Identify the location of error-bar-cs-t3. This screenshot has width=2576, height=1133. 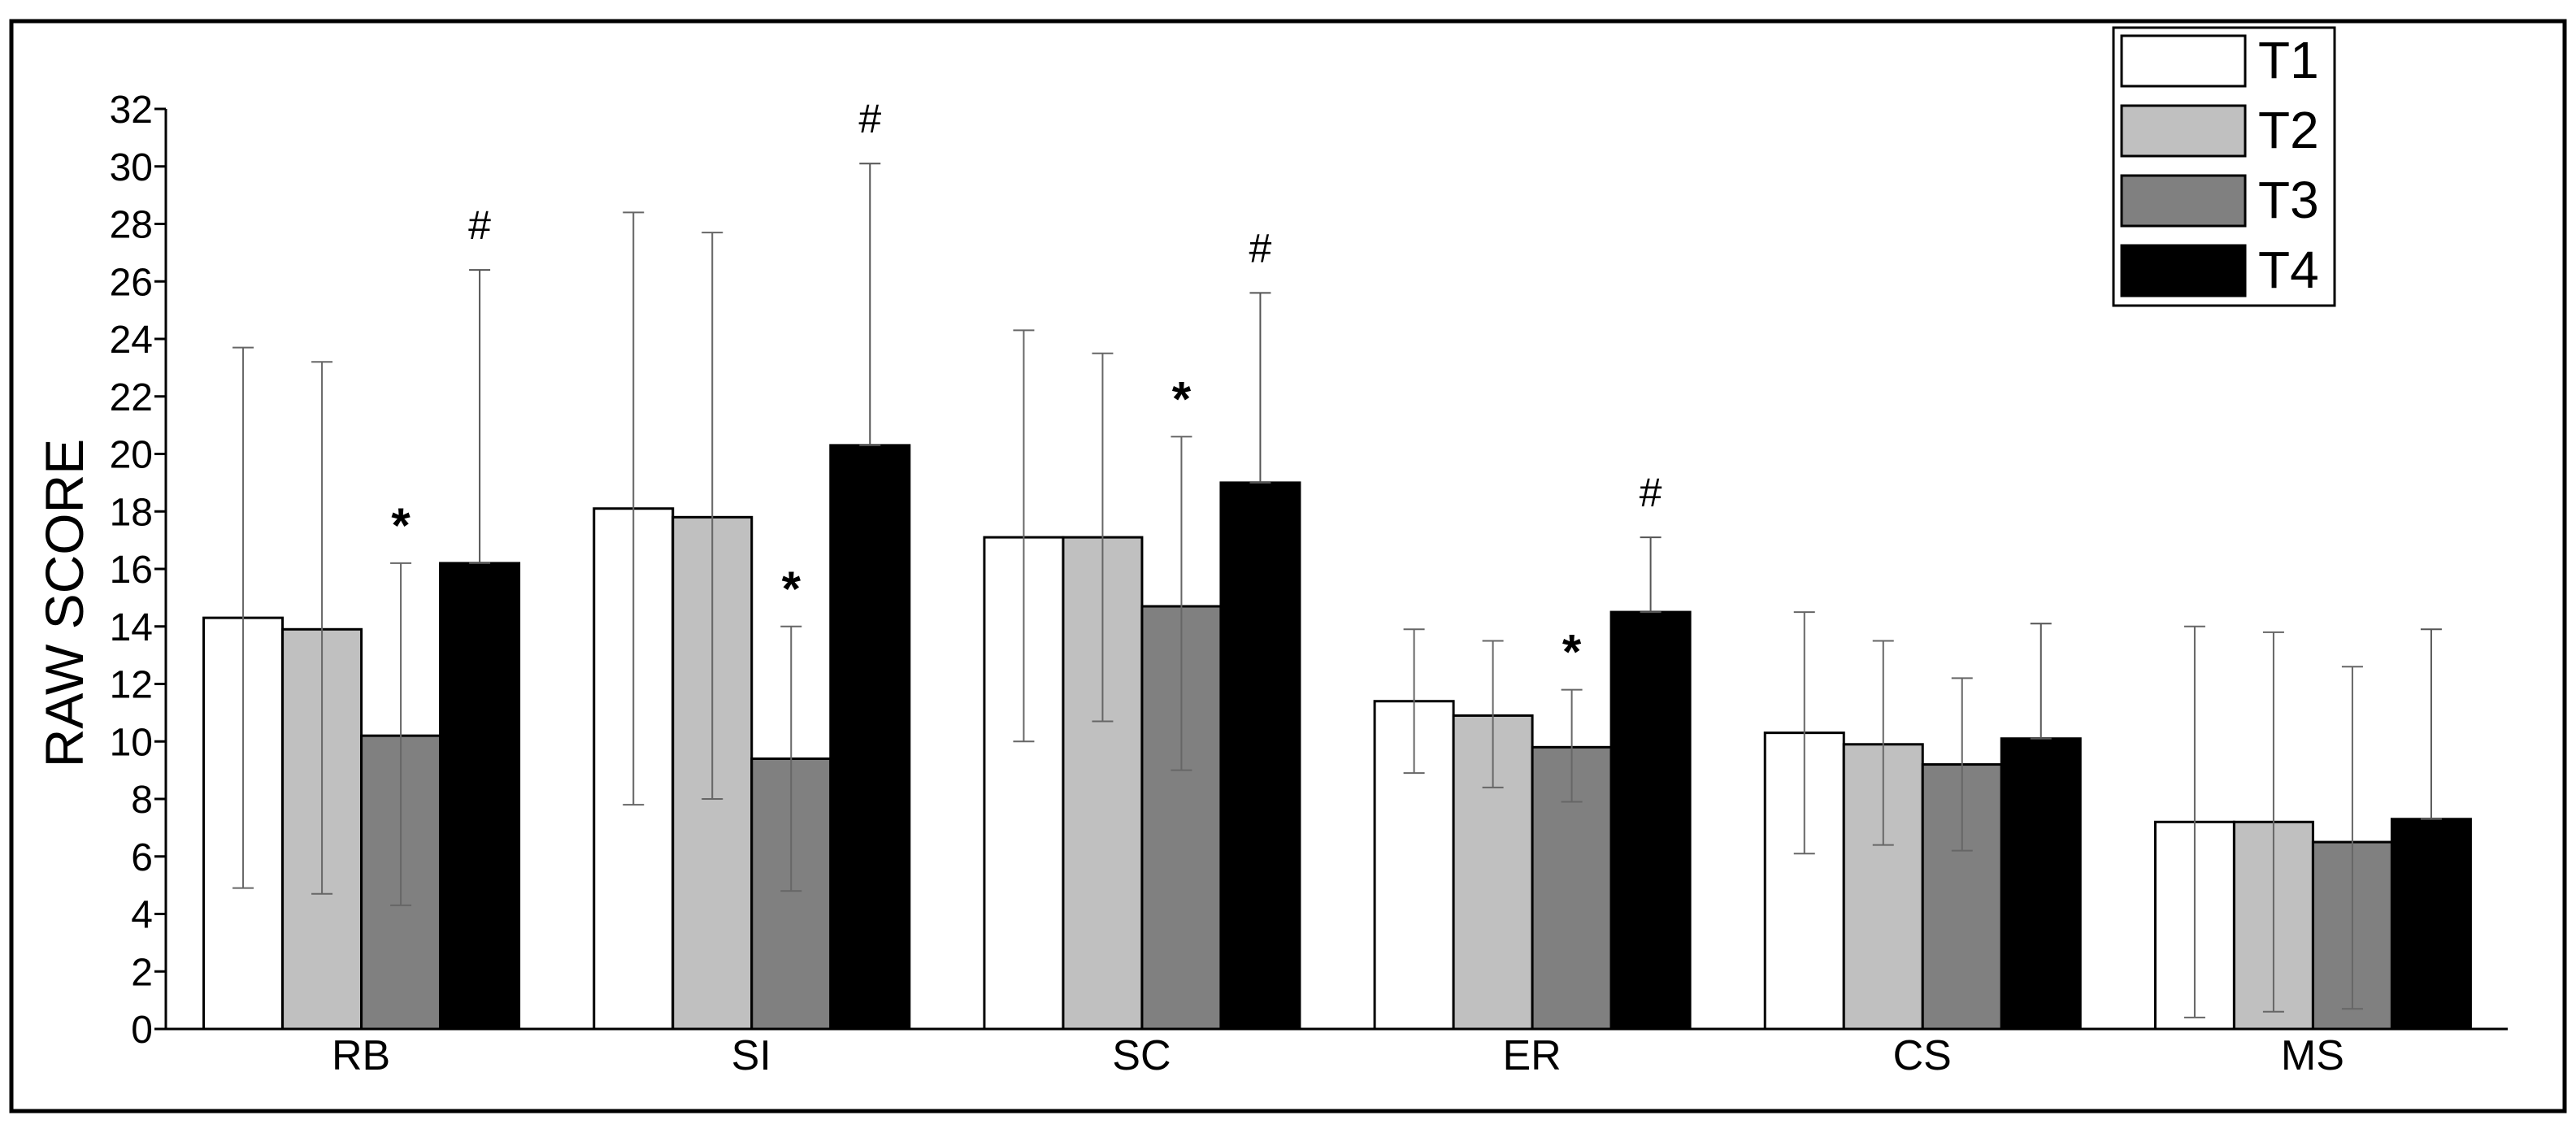
(1962, 764).